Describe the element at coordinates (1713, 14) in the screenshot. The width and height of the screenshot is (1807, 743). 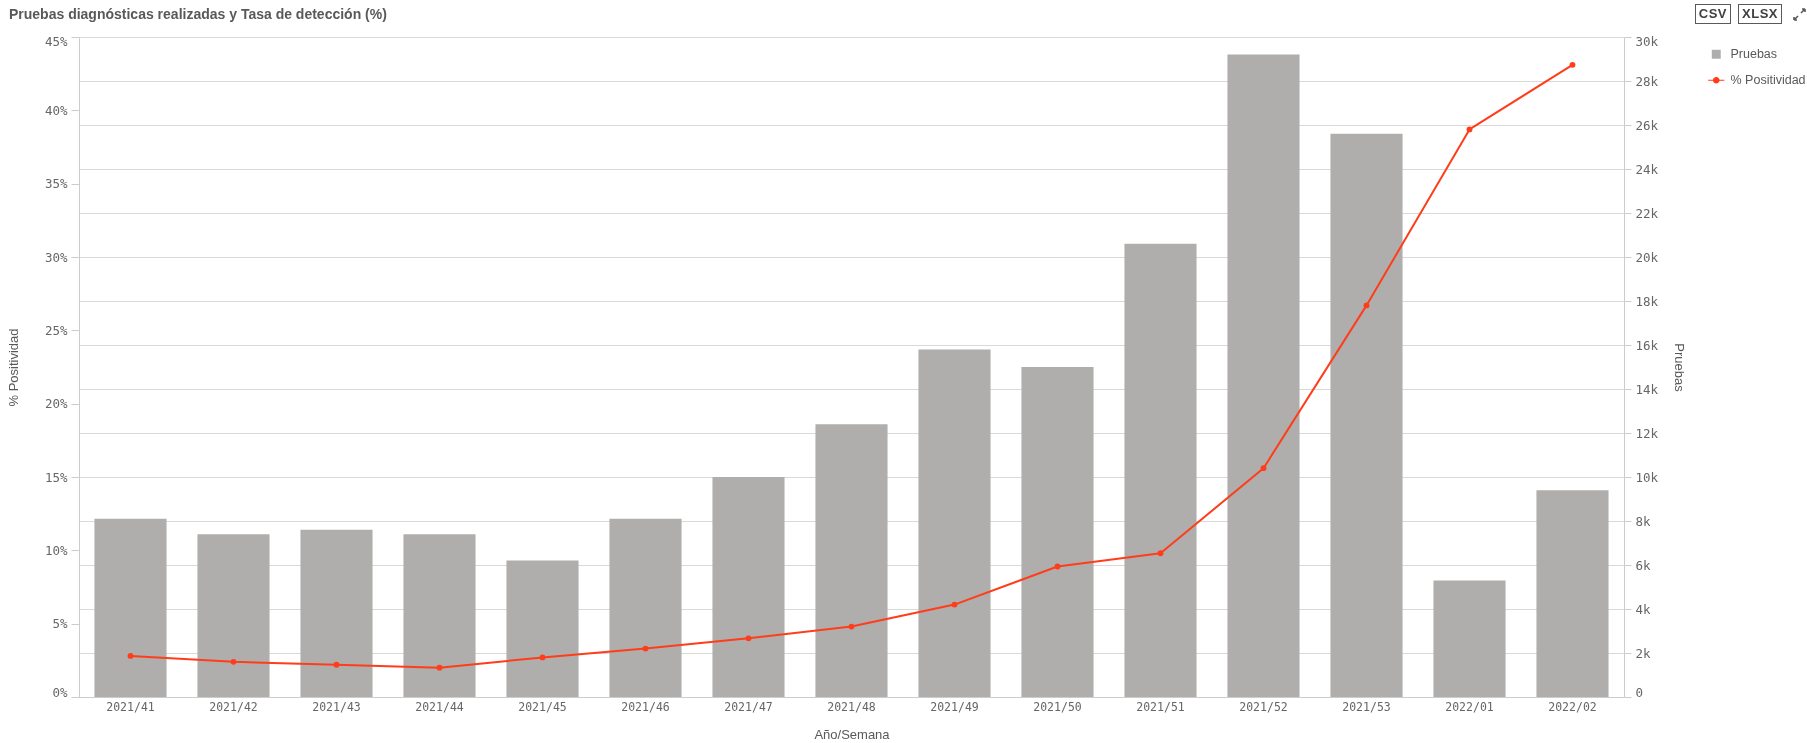
I see `export-button: CSV` at that location.